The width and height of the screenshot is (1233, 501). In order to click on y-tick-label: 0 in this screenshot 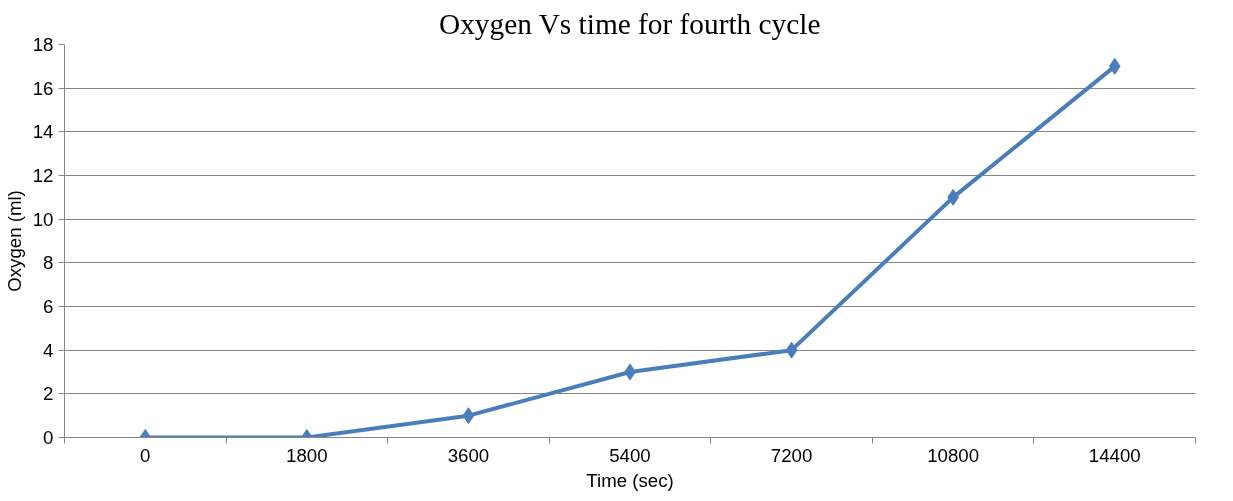, I will do `click(48, 437)`.